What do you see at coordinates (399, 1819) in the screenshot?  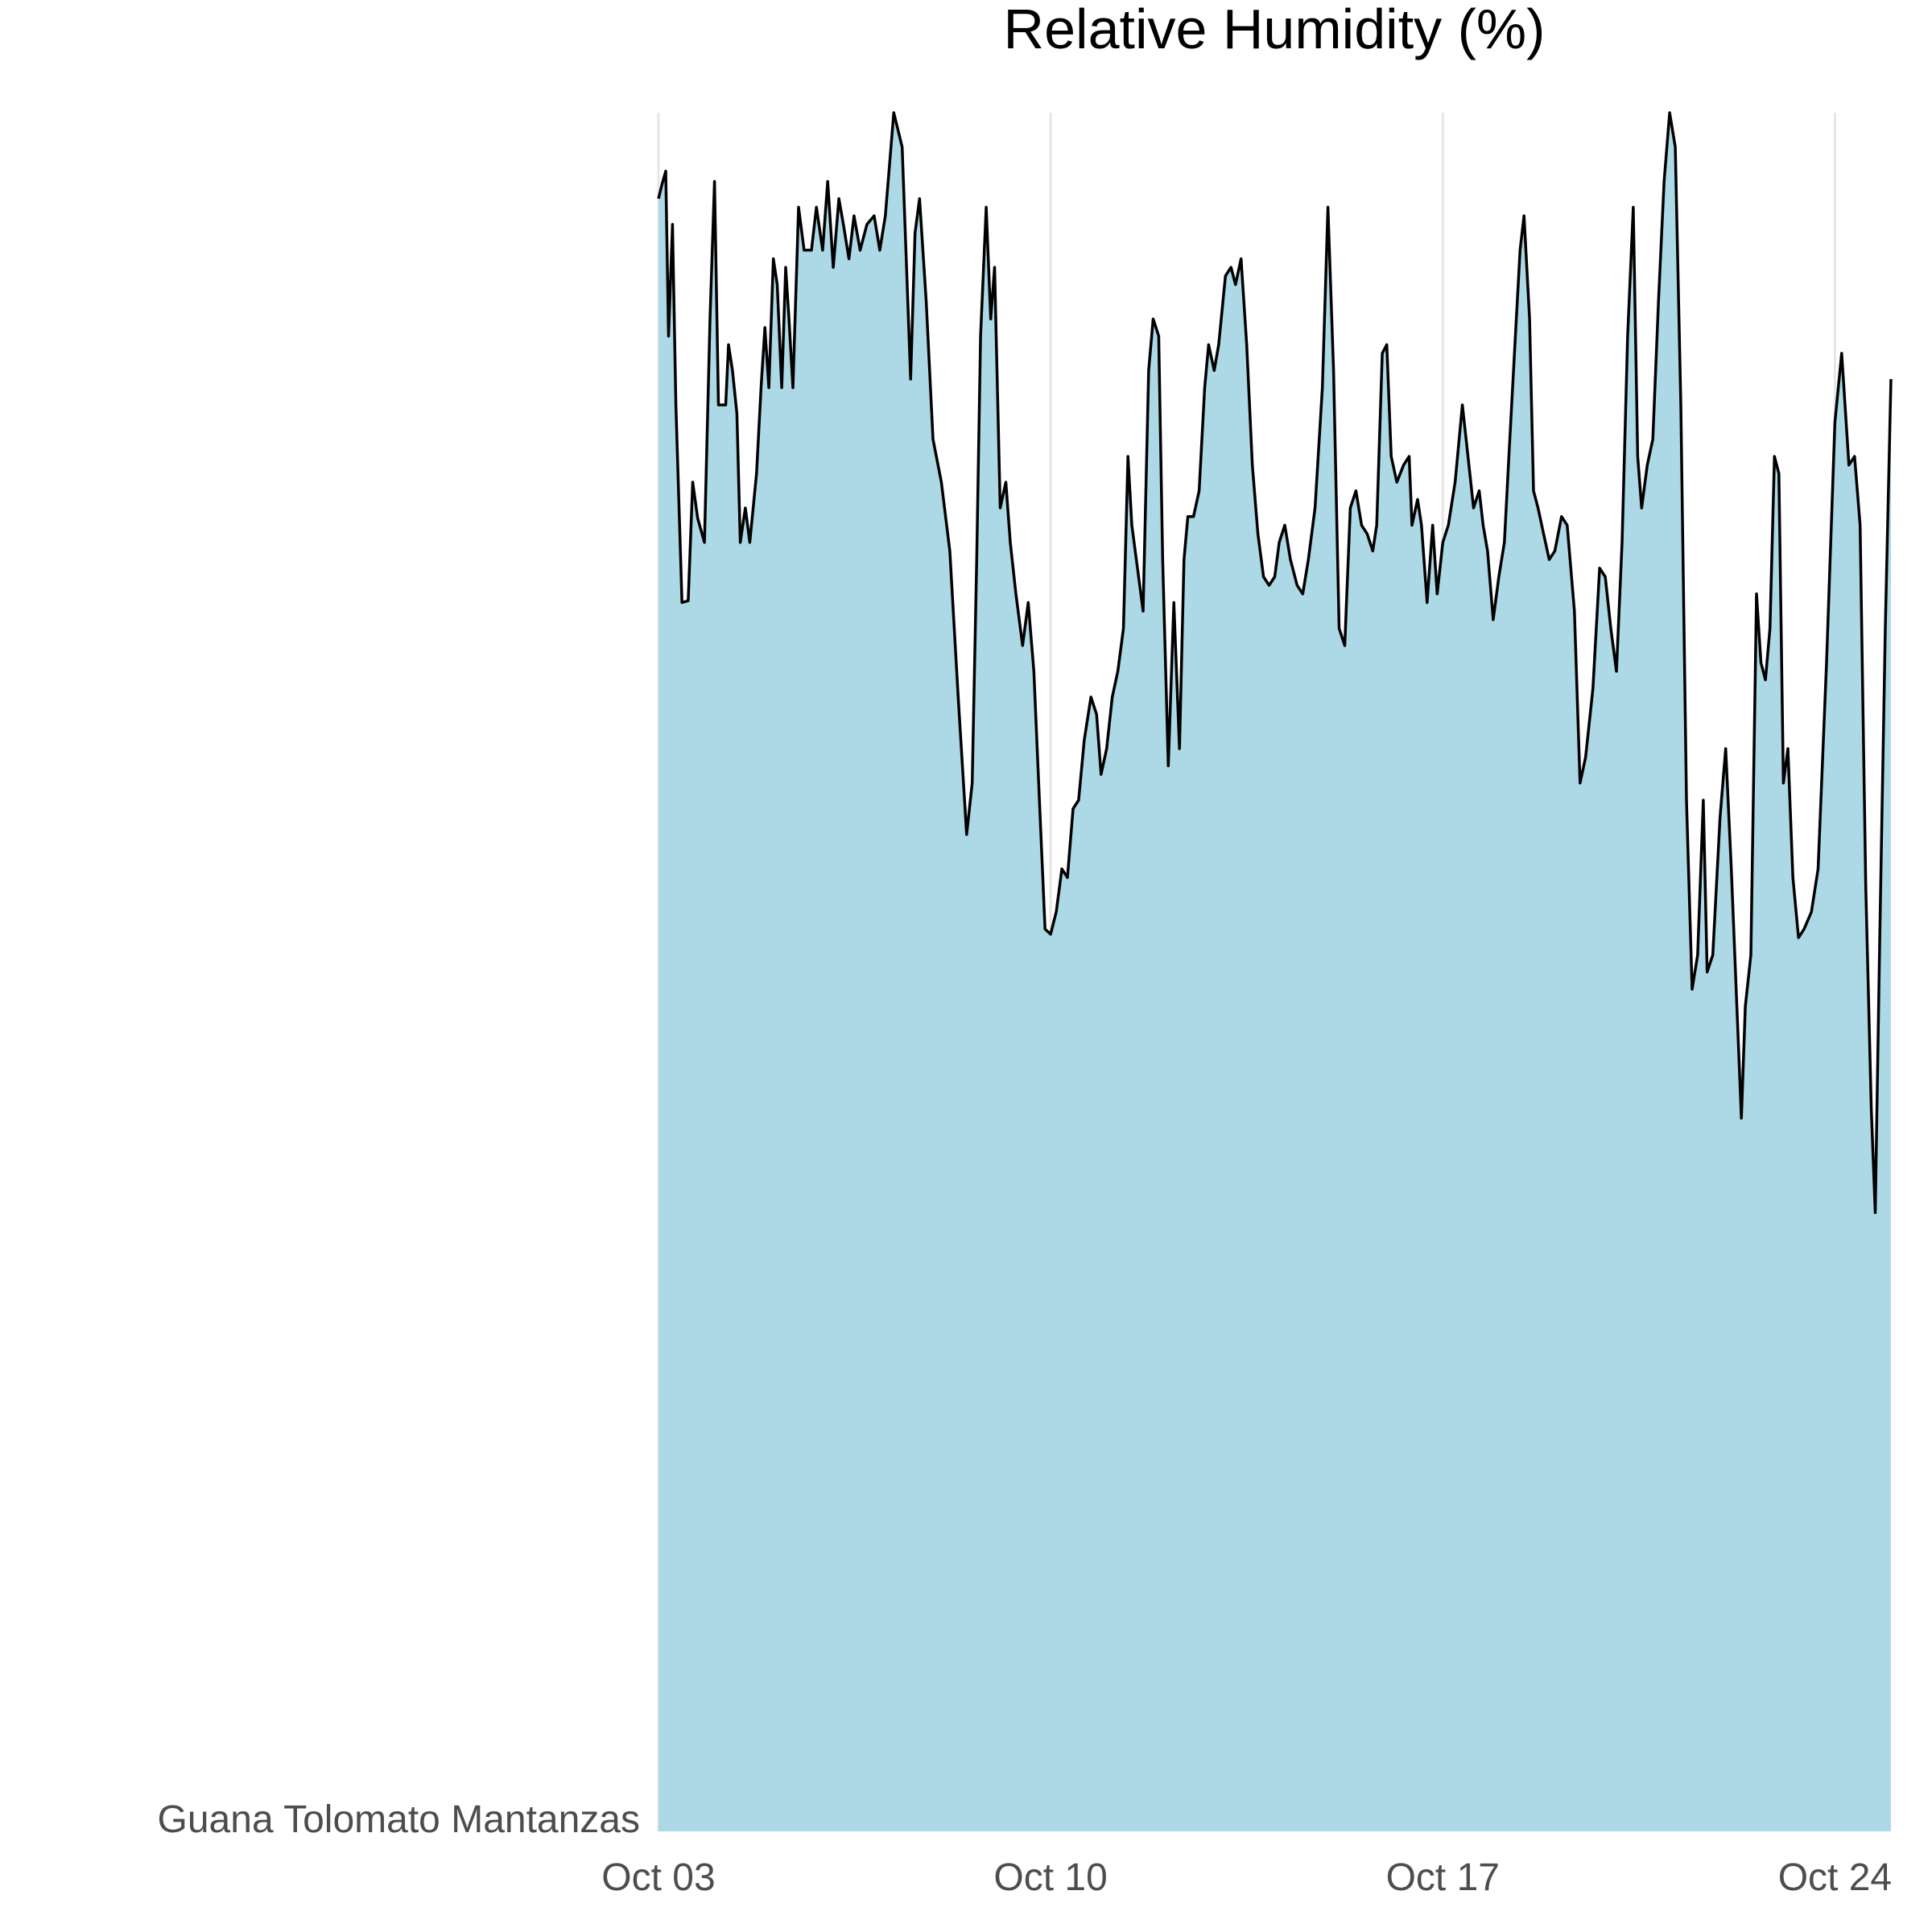 I see `station-label: Guana Tolomato Mantanzas` at bounding box center [399, 1819].